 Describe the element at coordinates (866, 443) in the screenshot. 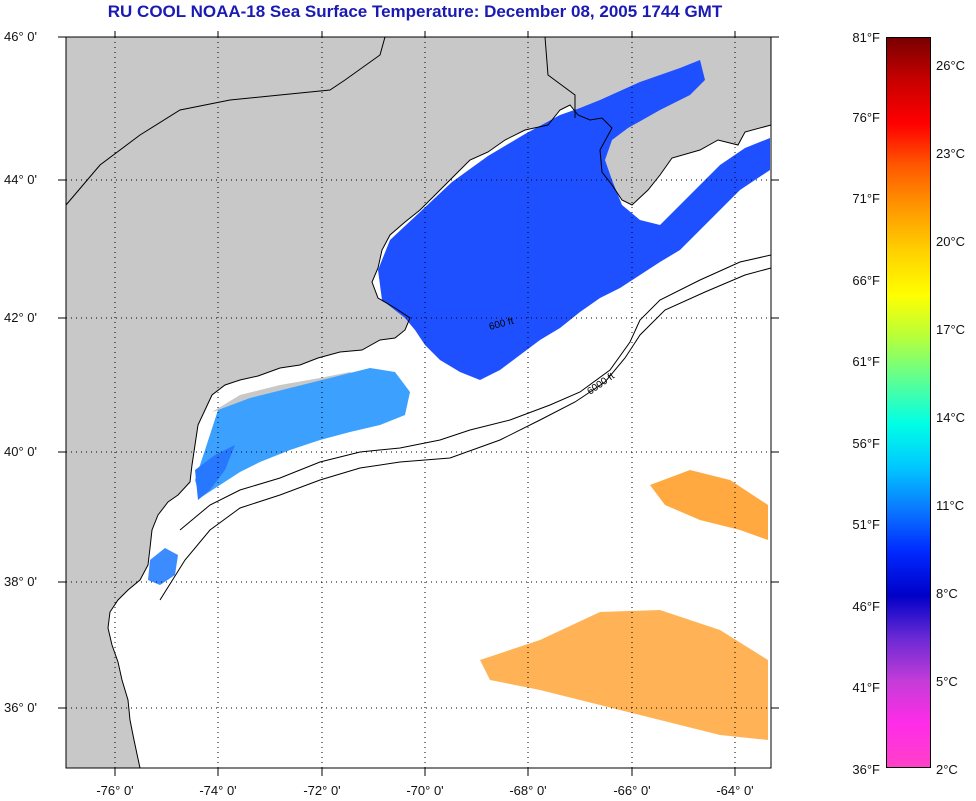

I see `colorbar-label-56f: 56°F` at that location.